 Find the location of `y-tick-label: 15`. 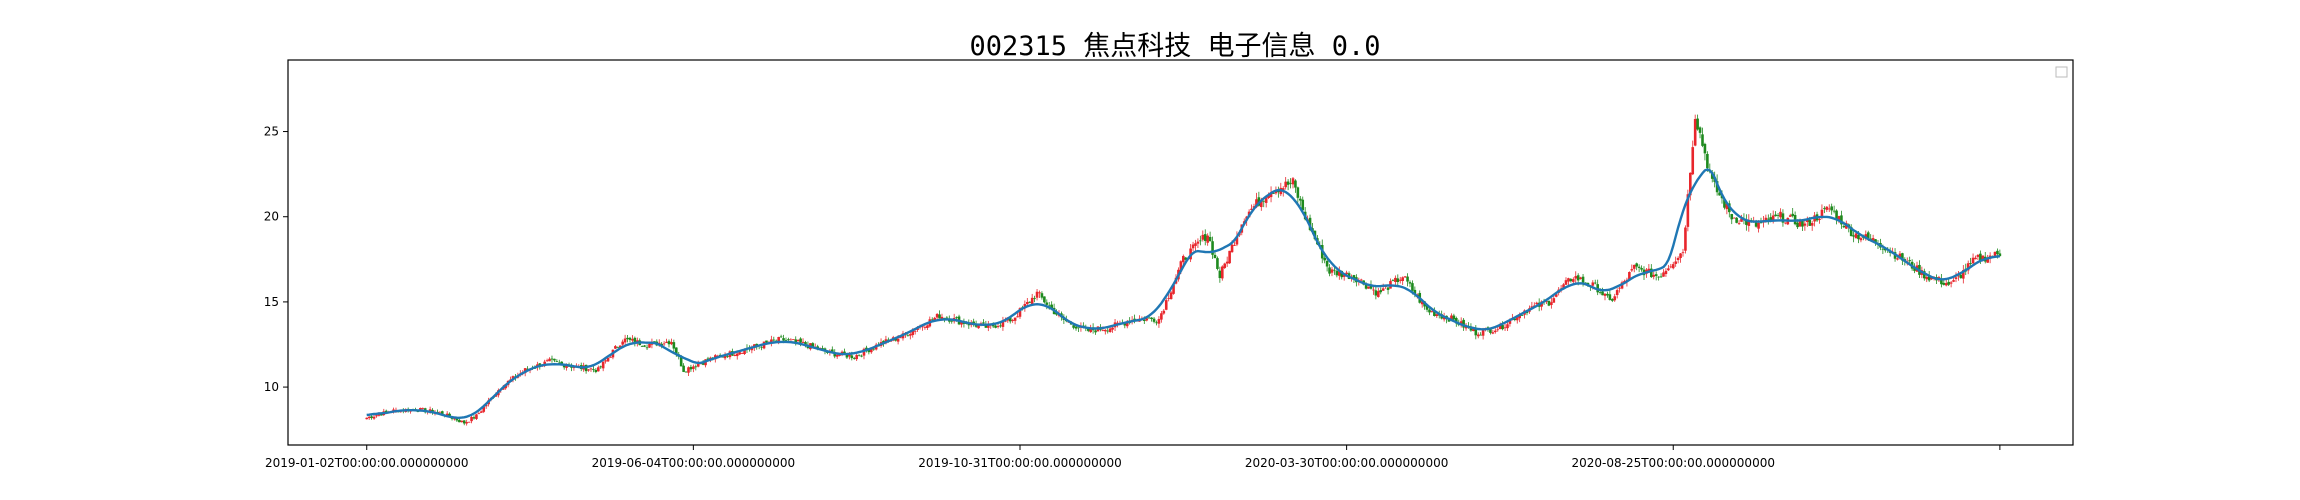

y-tick-label: 15 is located at coordinates (271, 302).